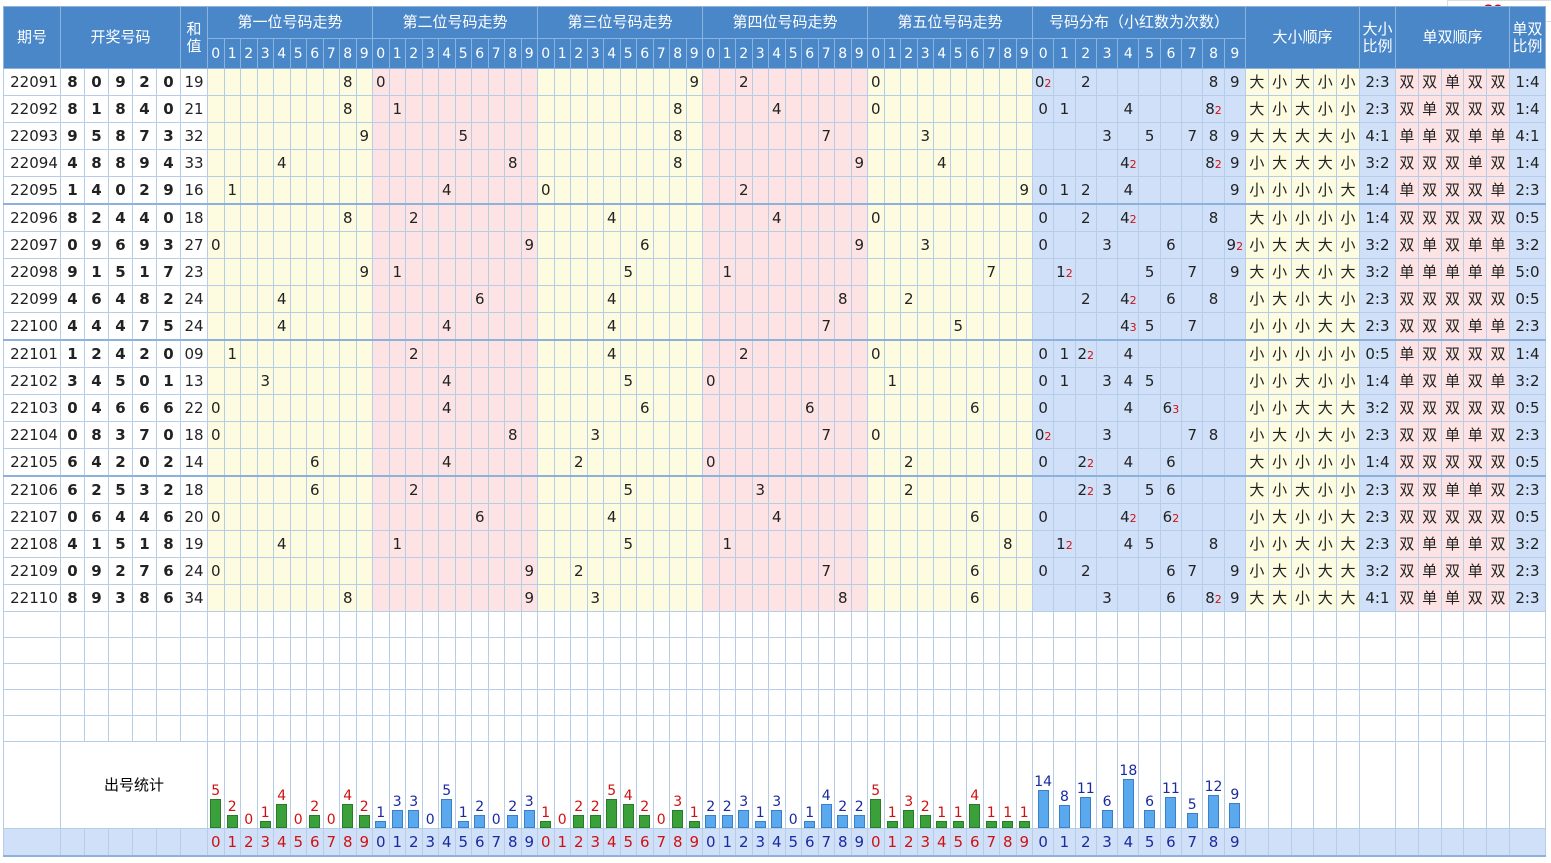  What do you see at coordinates (1213, 786) in the screenshot?
I see `bar-value-label: 12` at bounding box center [1213, 786].